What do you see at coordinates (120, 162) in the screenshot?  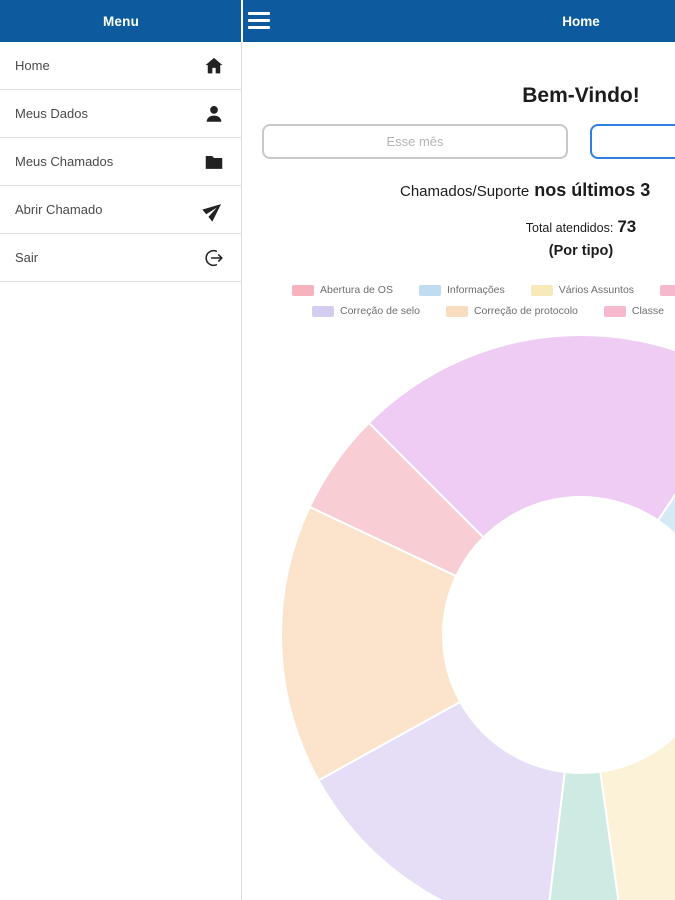 I see `sidebar-item-meus-chamados: Meus Chamados` at bounding box center [120, 162].